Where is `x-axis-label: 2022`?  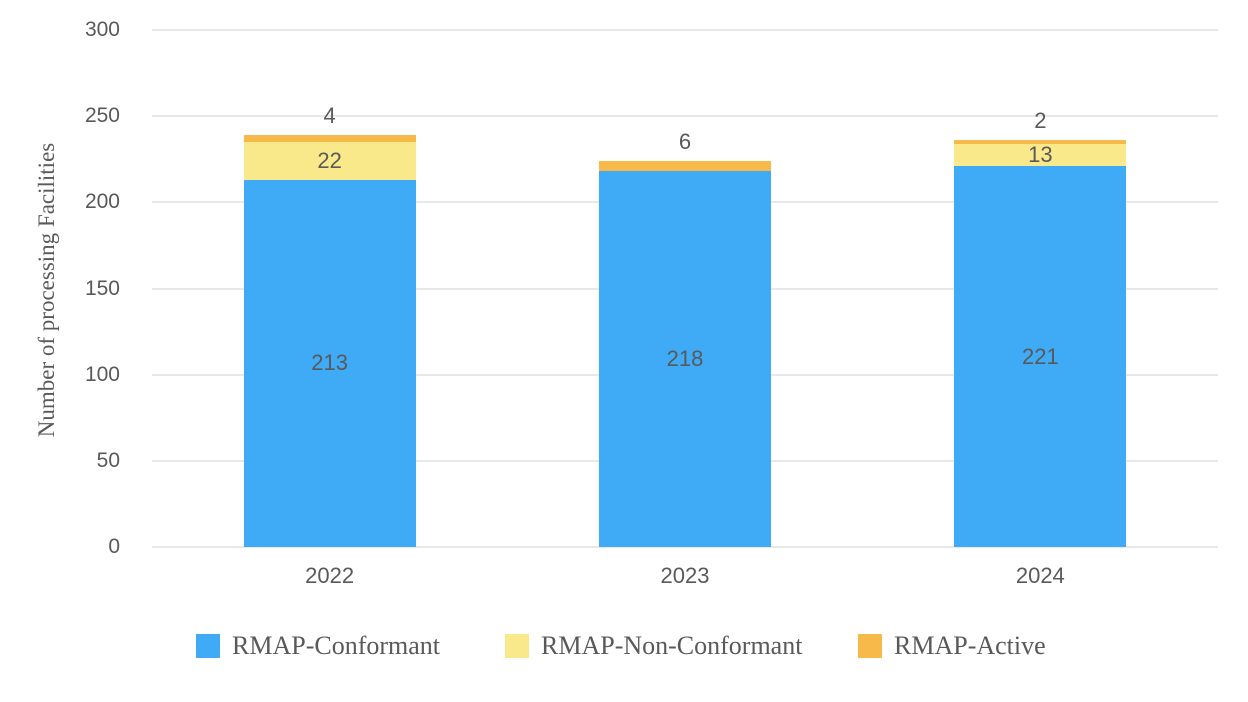
x-axis-label: 2022 is located at coordinates (330, 575).